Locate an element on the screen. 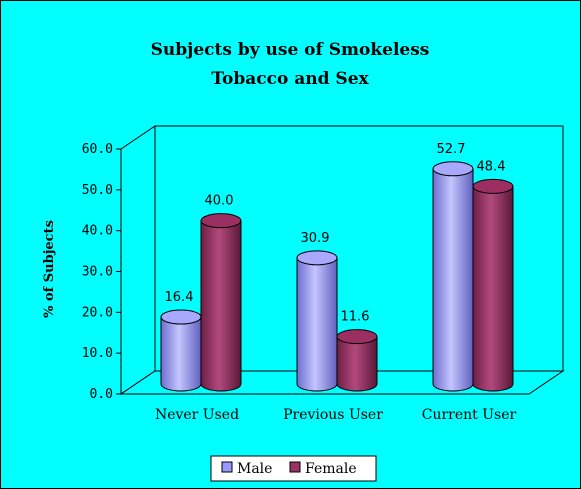 The height and width of the screenshot is (489, 581). legend-swatch-male is located at coordinates (227, 467).